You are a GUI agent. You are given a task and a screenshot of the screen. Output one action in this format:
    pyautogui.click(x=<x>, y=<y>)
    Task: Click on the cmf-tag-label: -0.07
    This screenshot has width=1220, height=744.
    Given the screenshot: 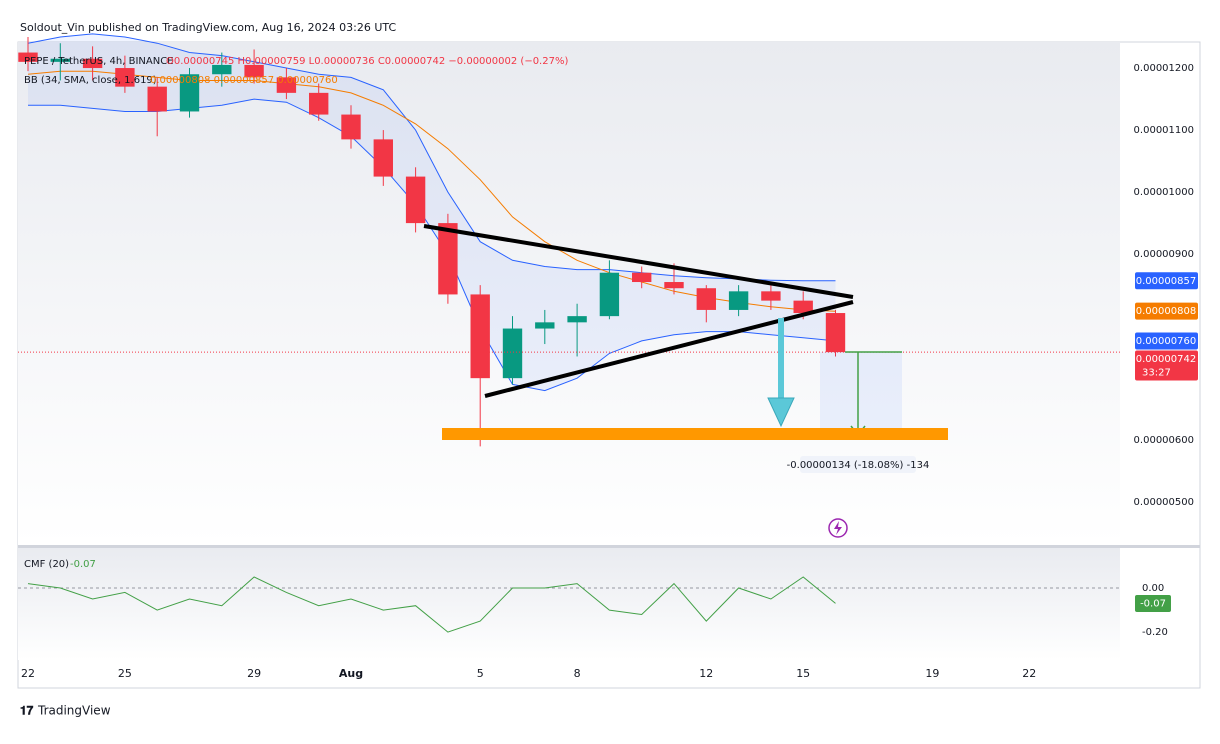 What is the action you would take?
    pyautogui.click(x=1153, y=603)
    